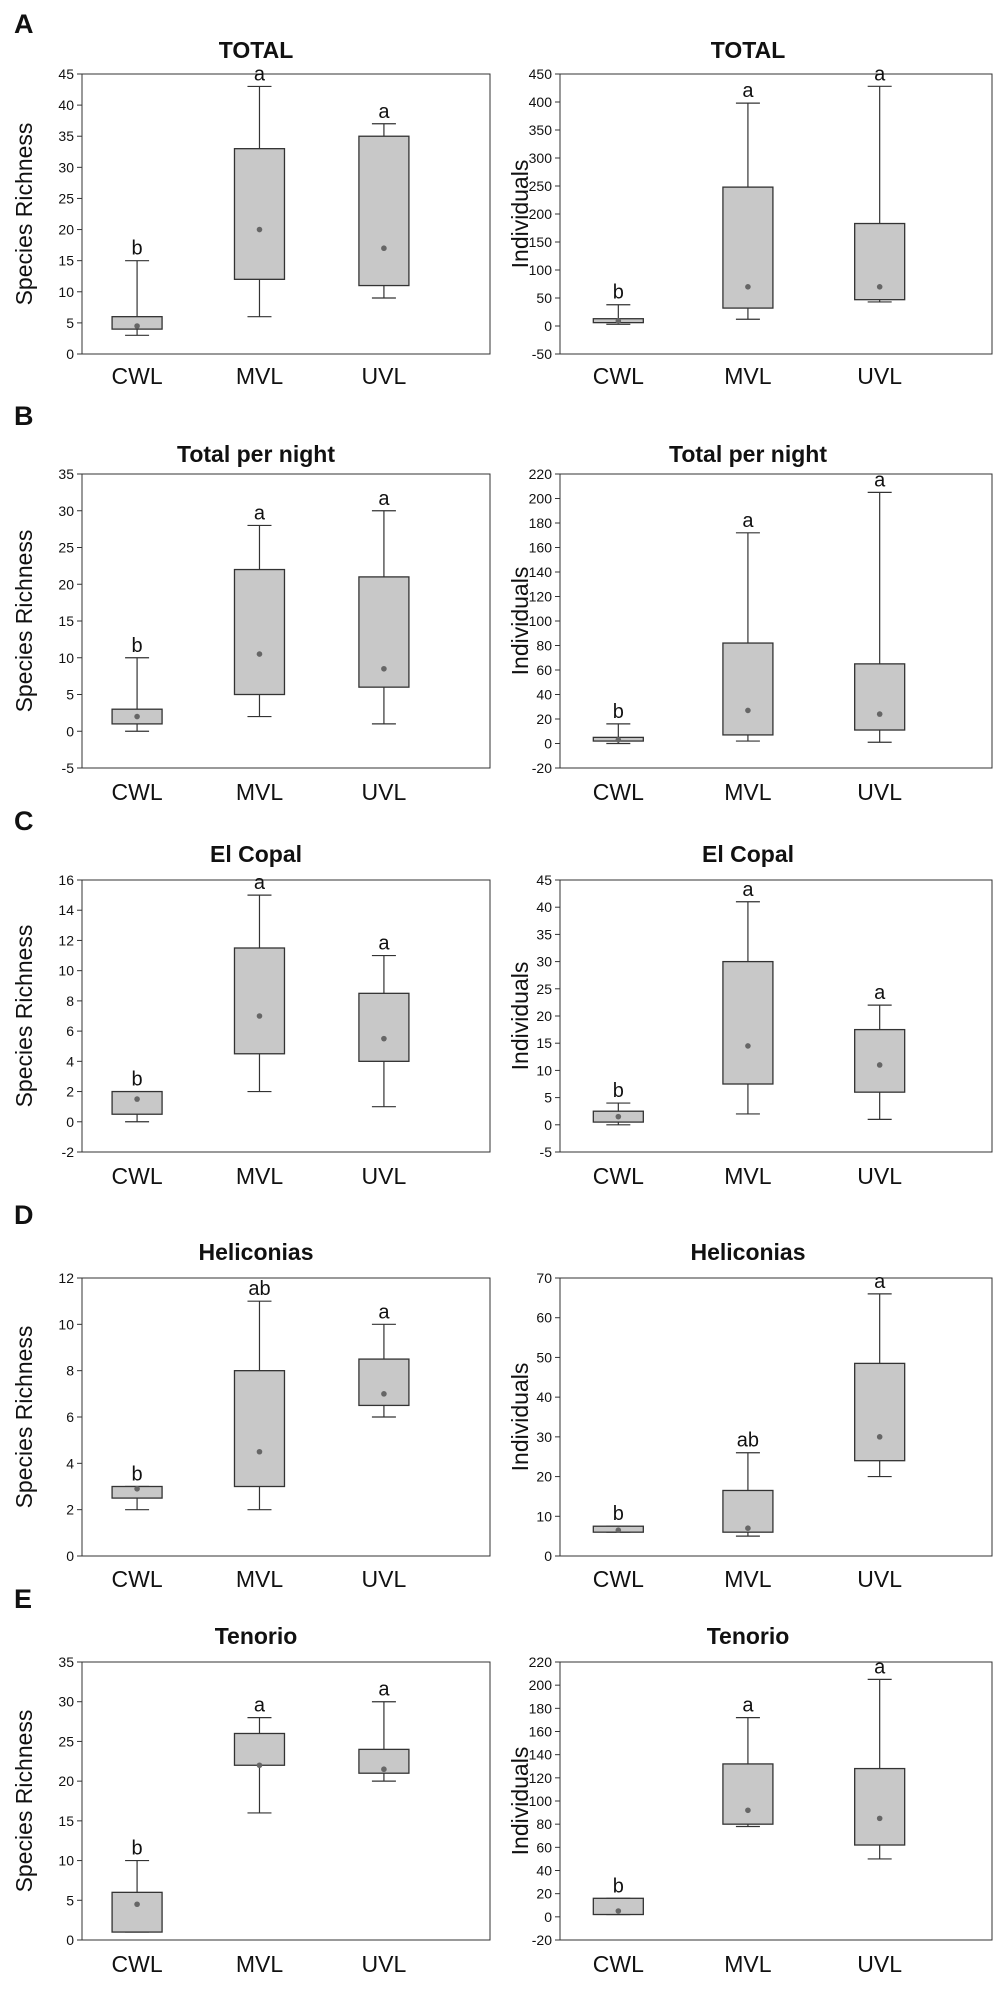 This screenshot has height=1995, width=1003. Describe the element at coordinates (544, 880) in the screenshot. I see `y-tick-label: 45` at that location.